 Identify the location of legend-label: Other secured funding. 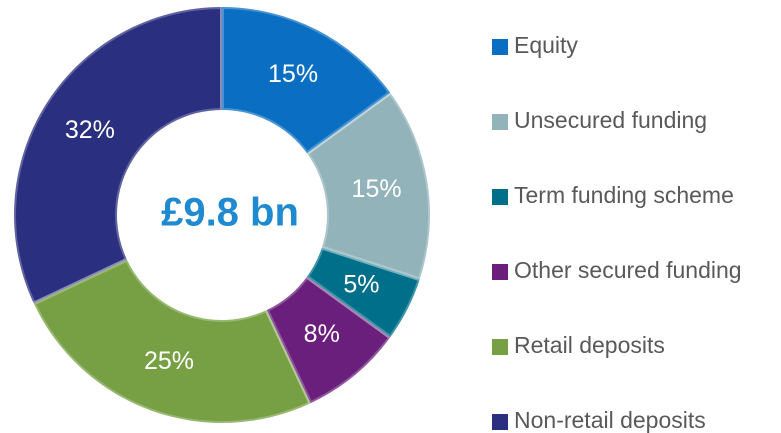
(628, 270).